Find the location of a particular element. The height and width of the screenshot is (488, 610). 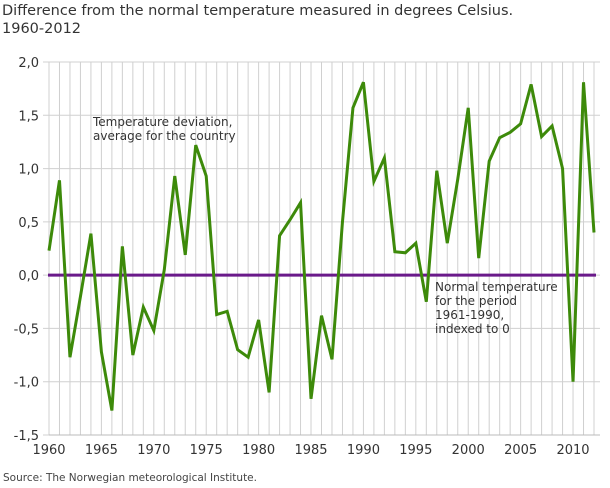

annotation-text: 1961-1990, is located at coordinates (469, 315).